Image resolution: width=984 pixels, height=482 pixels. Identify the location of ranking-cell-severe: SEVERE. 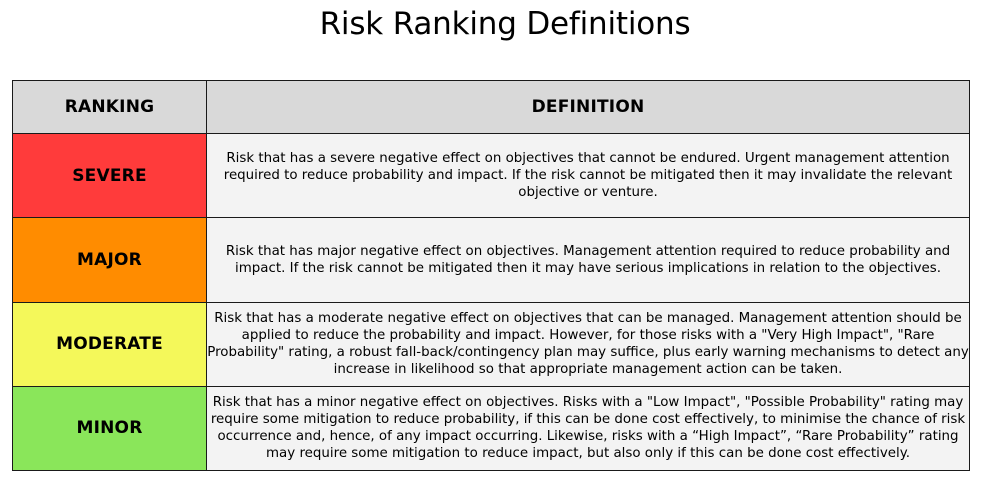
(109, 176).